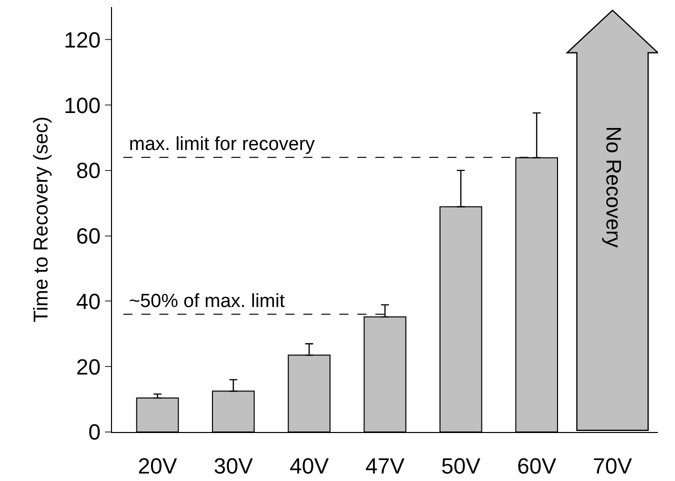 The width and height of the screenshot is (675, 481). Describe the element at coordinates (88, 367) in the screenshot. I see `y-tick-label: 20` at that location.